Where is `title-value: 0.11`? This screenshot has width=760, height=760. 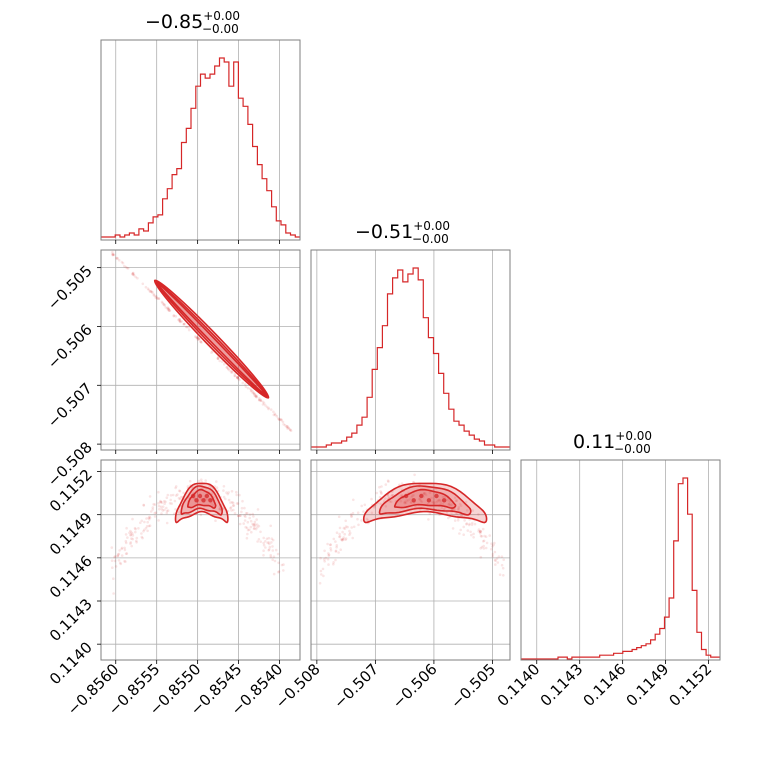 title-value: 0.11 is located at coordinates (594, 442).